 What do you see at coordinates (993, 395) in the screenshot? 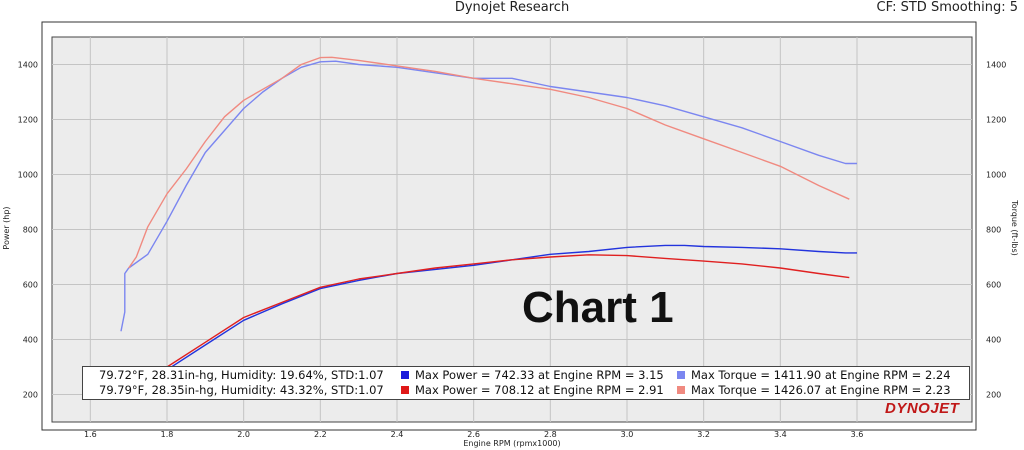
I see `y-tick-right: 200` at bounding box center [993, 395].